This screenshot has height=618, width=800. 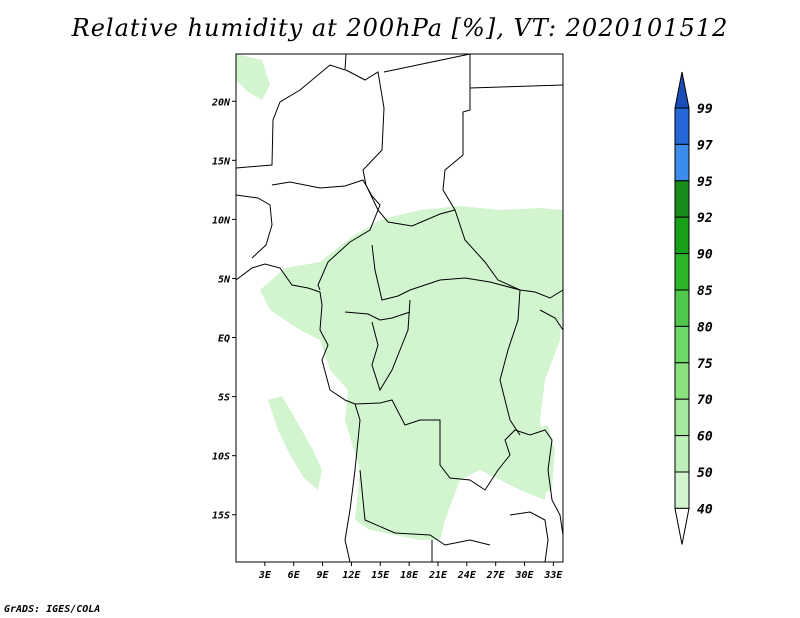 What do you see at coordinates (351, 575) in the screenshot?
I see `lon-tick-label: 12E` at bounding box center [351, 575].